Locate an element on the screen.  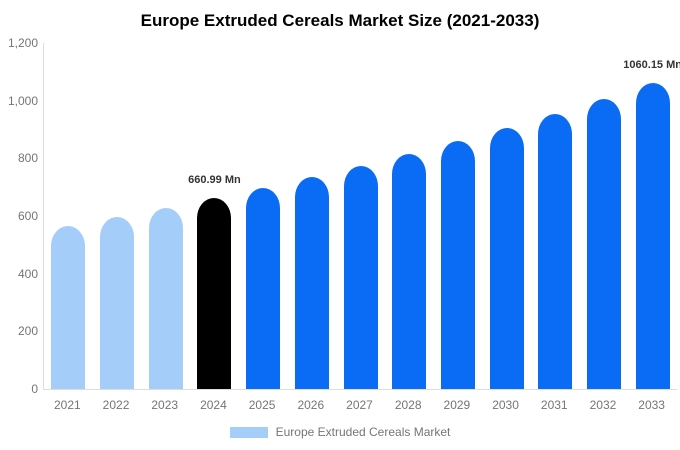
x-axis-label-2022: 2022 is located at coordinates (116, 405).